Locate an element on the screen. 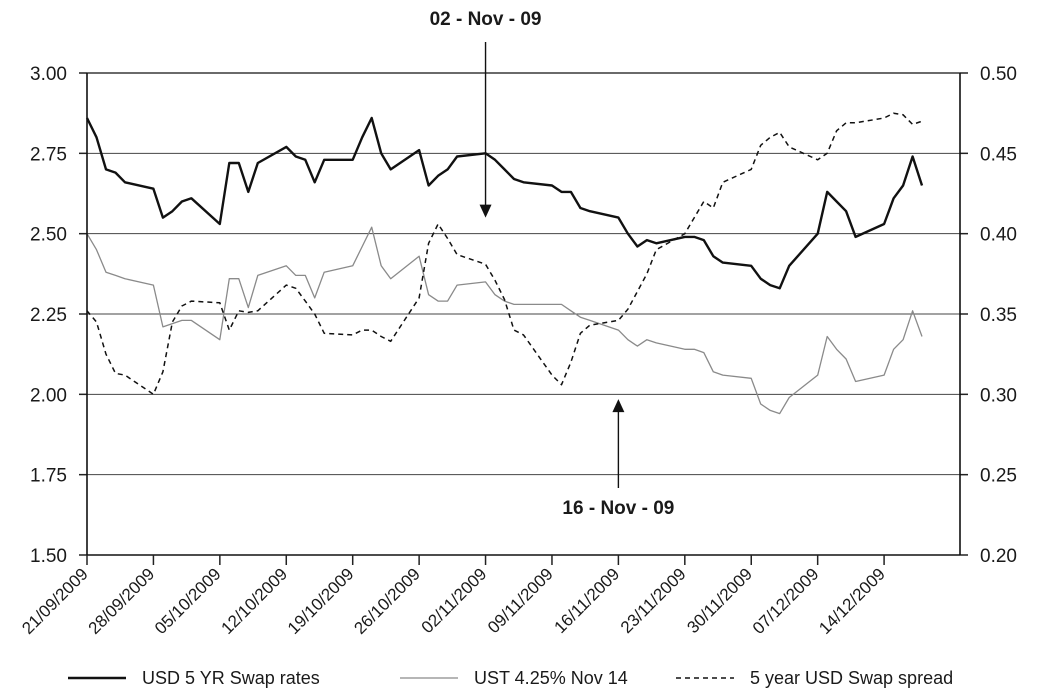 The image size is (1041, 696). legend-label-1: USD 5 YR Swap rates is located at coordinates (231, 678).